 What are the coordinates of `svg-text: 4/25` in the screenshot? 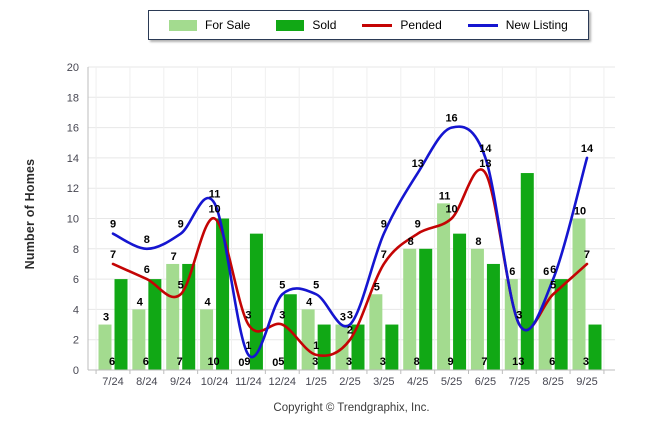 It's located at (417, 382).